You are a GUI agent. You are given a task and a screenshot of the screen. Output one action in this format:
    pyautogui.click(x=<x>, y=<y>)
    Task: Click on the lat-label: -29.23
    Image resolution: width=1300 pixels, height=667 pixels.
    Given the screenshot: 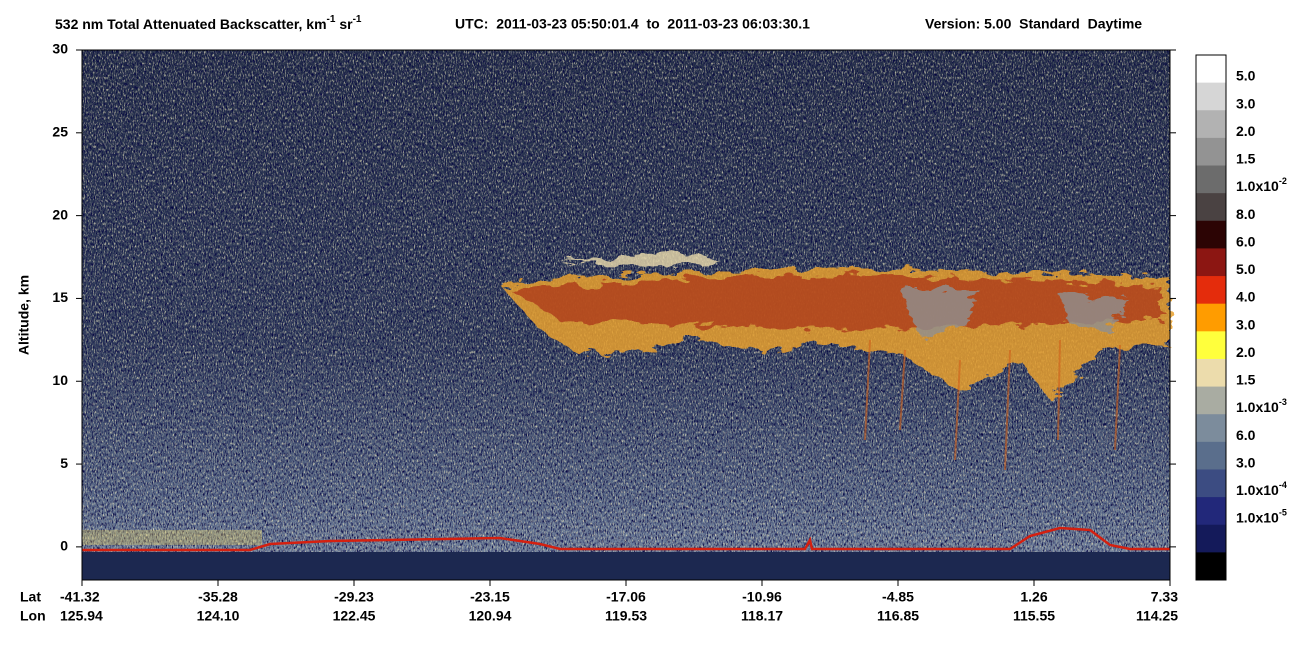 What is the action you would take?
    pyautogui.click(x=354, y=597)
    